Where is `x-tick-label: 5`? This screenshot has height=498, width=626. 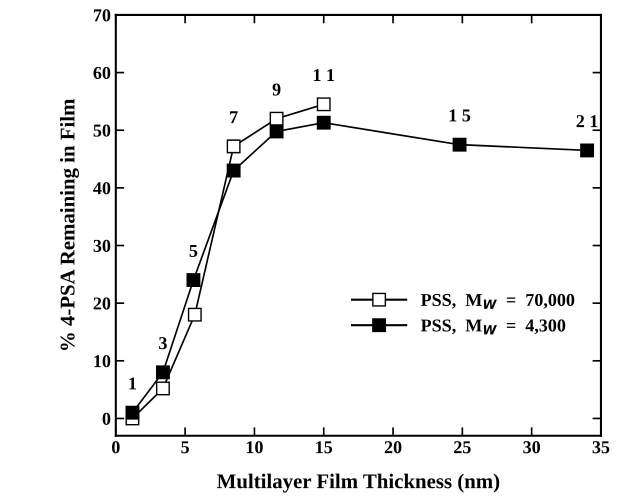 x-tick-label: 5 is located at coordinates (185, 447).